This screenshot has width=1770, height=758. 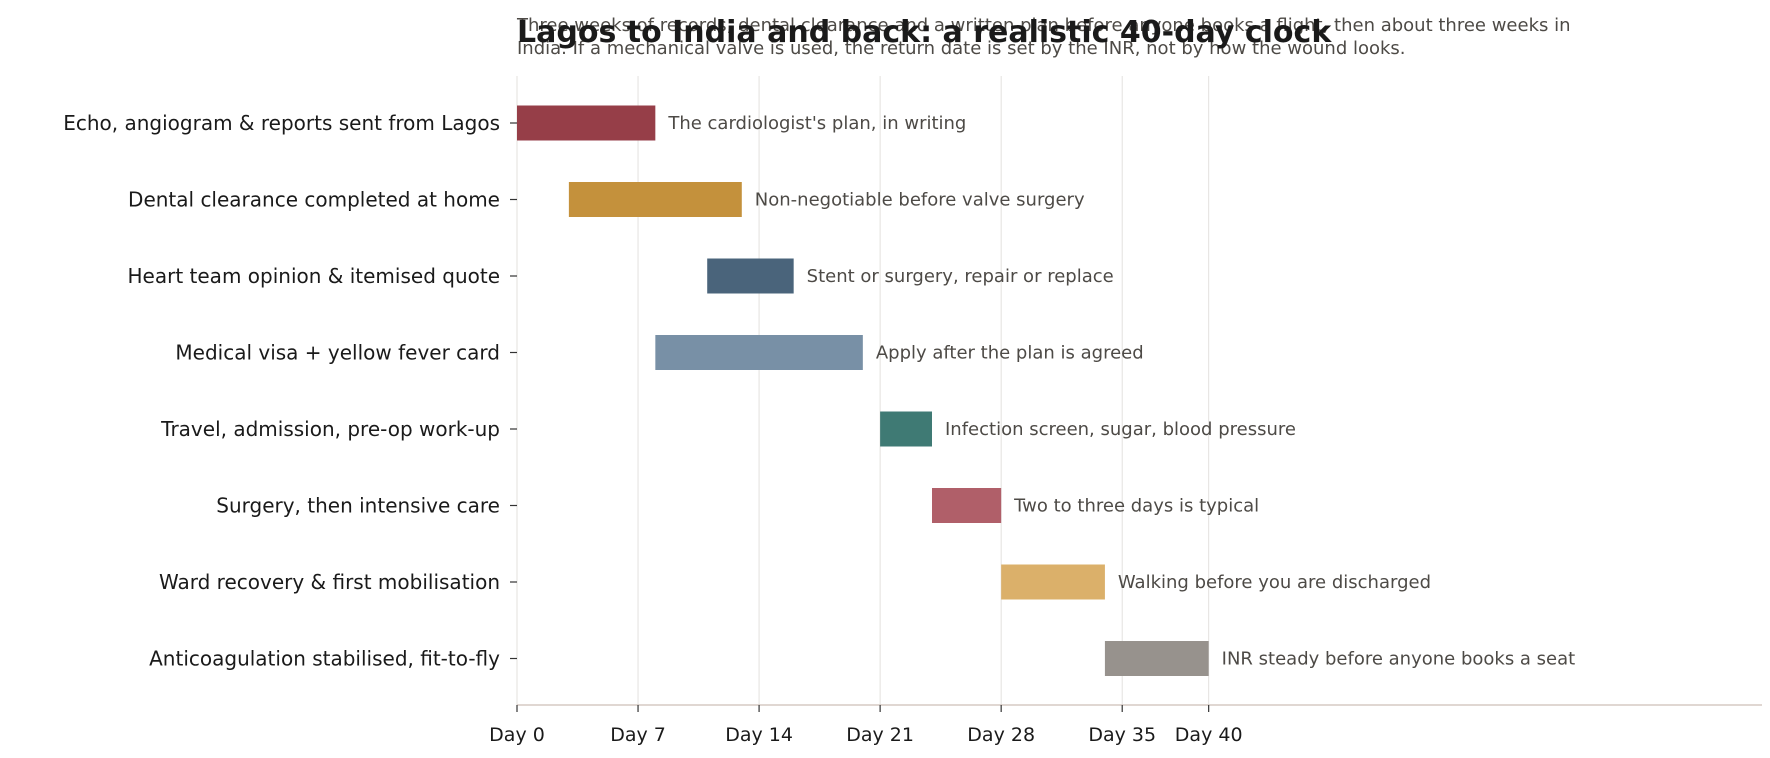 What do you see at coordinates (1001, 735) in the screenshot?
I see `x-tick-label: Day 28` at bounding box center [1001, 735].